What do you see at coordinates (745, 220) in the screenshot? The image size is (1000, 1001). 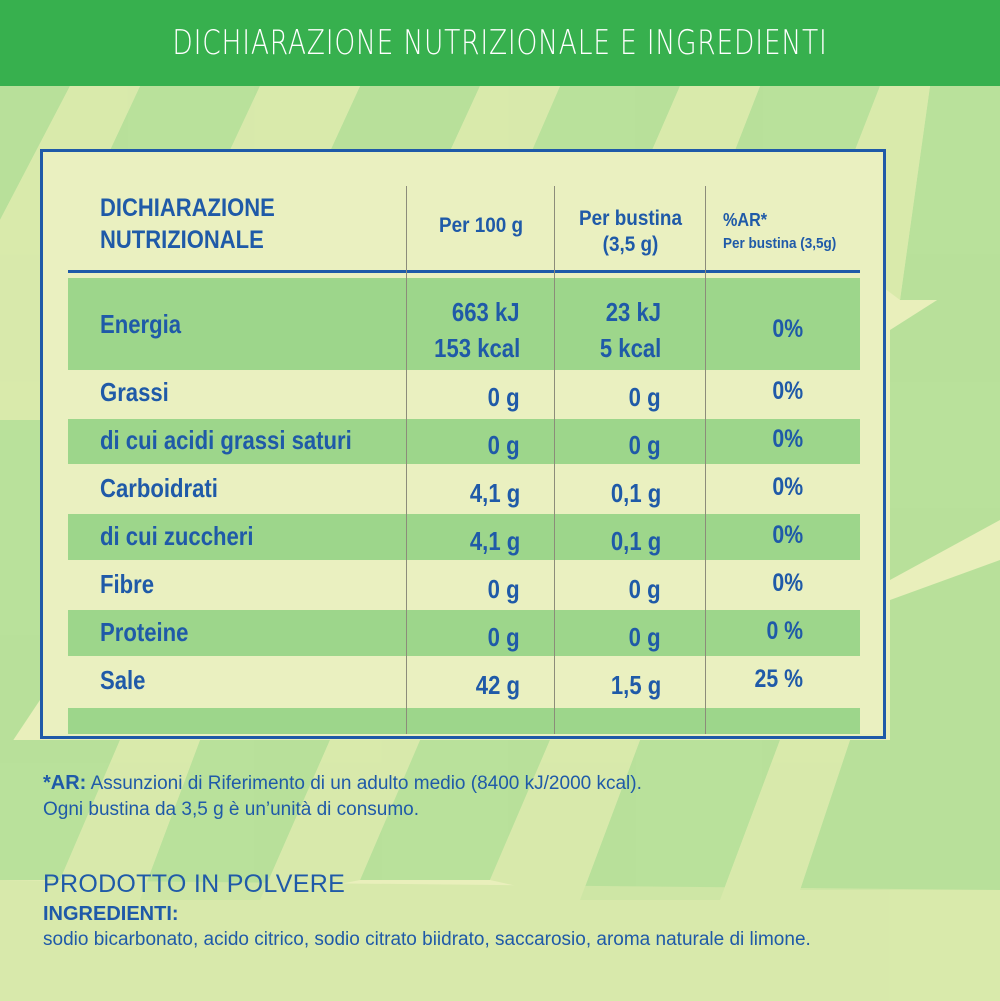 I see `header-ar-line1: %AR*` at bounding box center [745, 220].